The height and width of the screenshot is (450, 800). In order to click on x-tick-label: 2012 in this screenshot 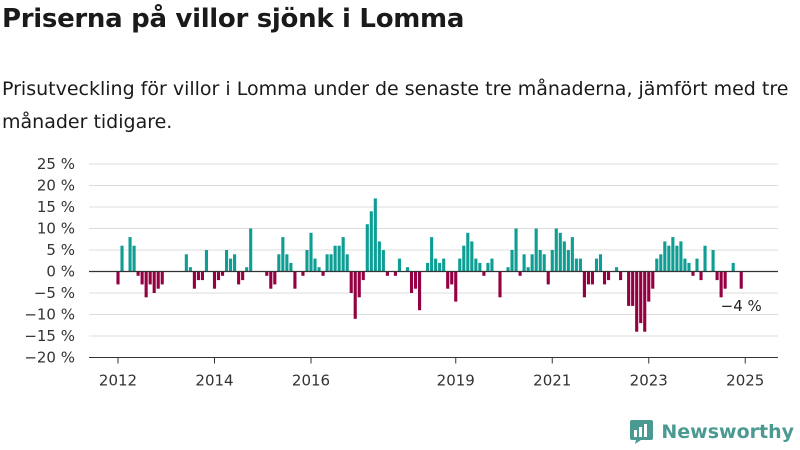, I will do `click(118, 381)`.